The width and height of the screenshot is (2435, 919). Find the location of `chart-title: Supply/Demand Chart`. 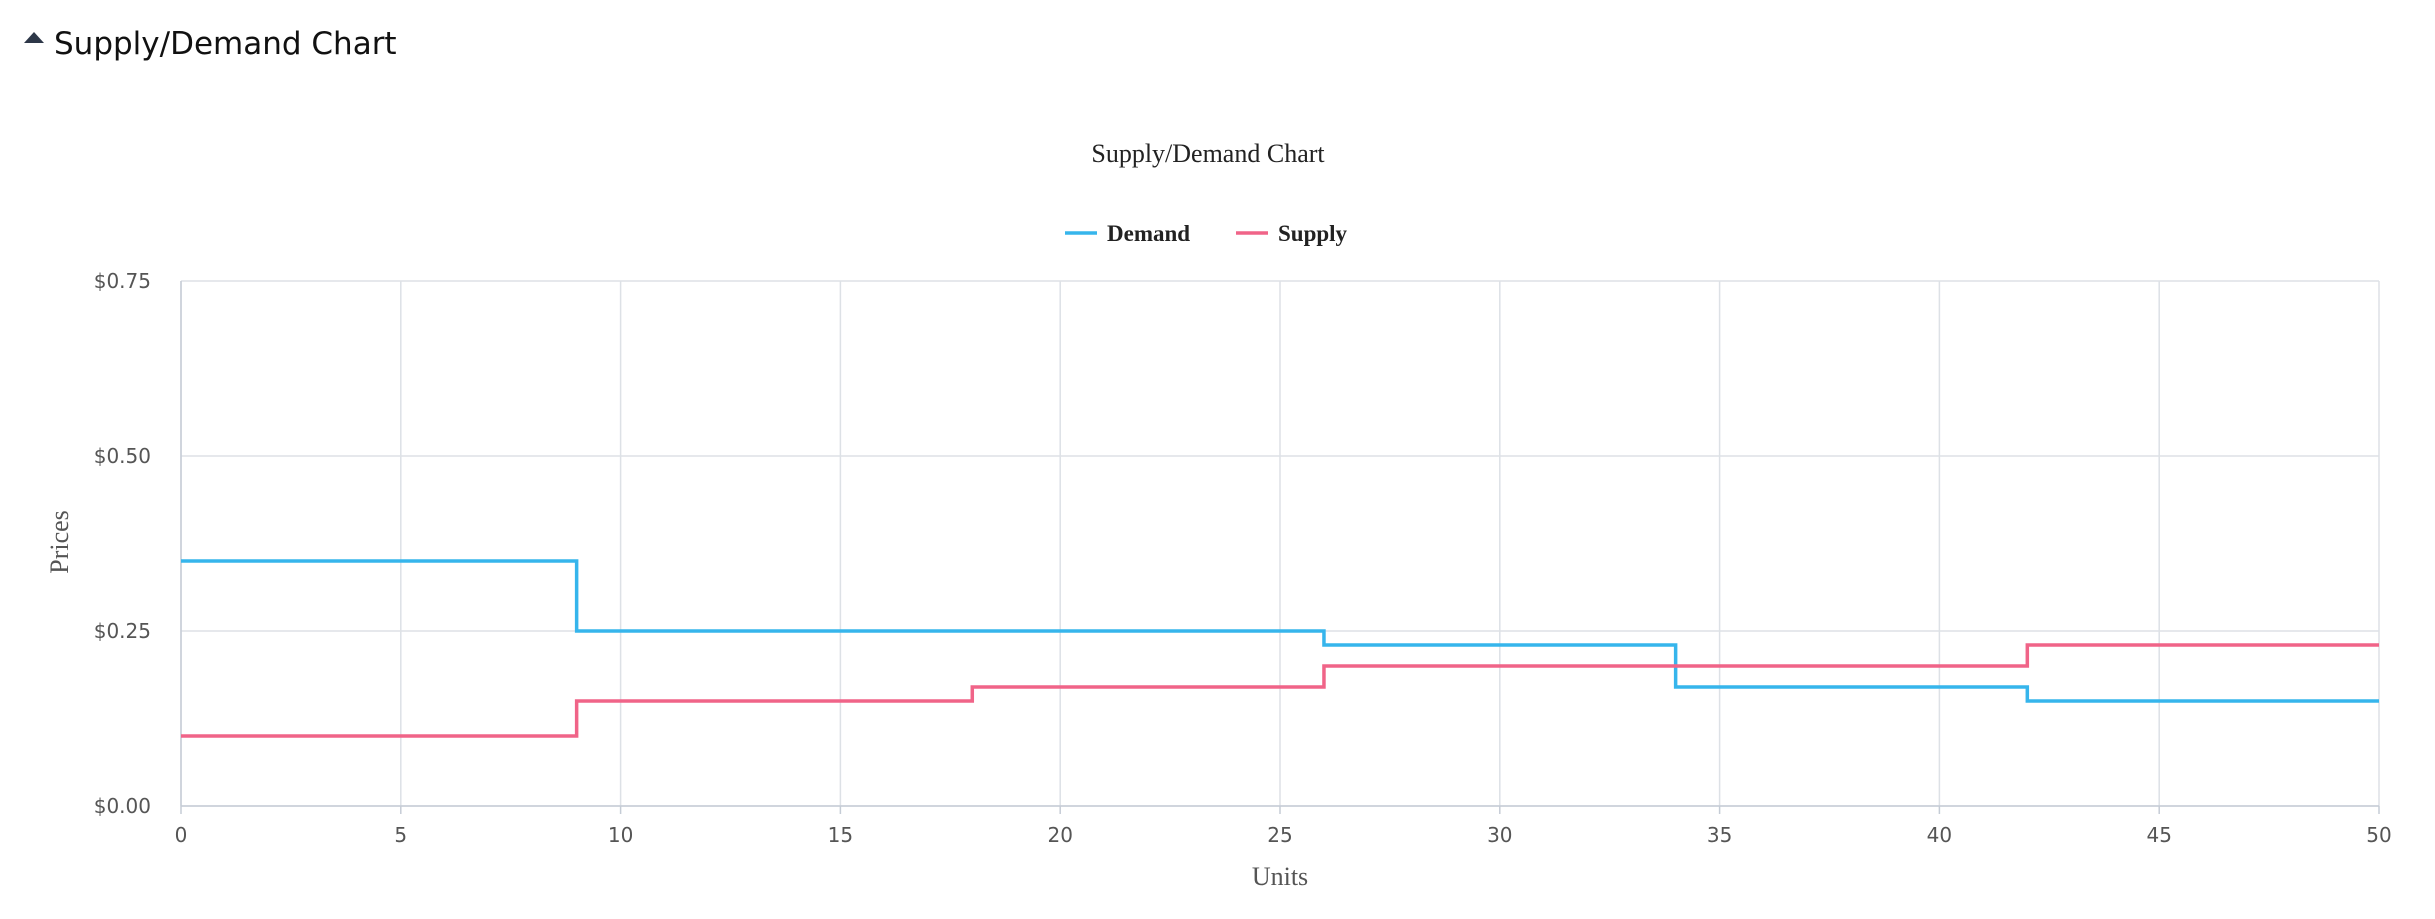

chart-title: Supply/Demand Chart is located at coordinates (1208, 153).